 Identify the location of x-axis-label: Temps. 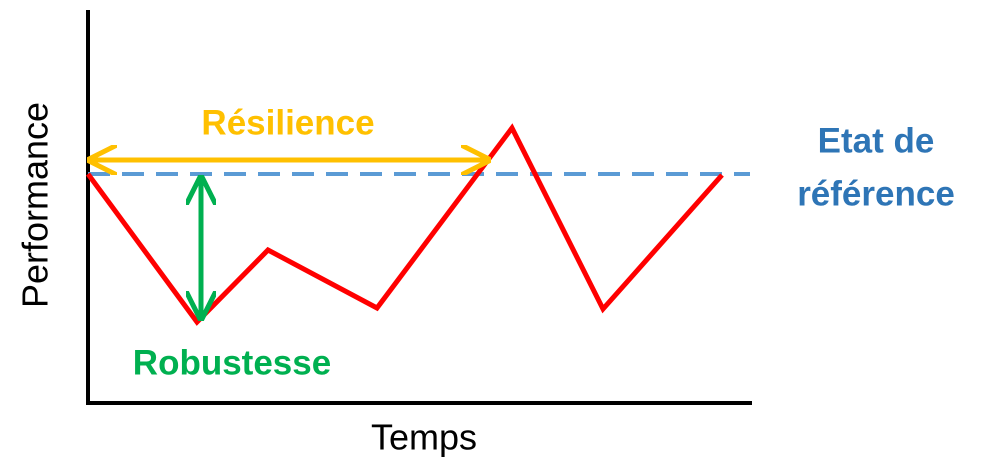
(424, 437).